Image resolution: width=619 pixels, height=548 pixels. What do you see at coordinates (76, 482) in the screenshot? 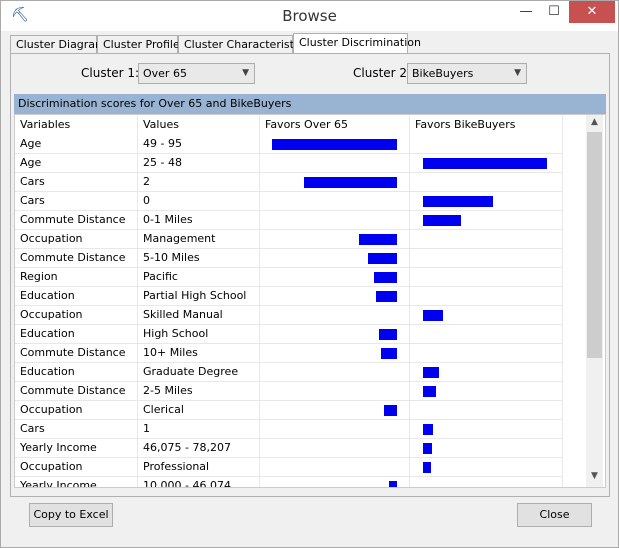
I see `variable-cell: Yearly Income` at bounding box center [76, 482].